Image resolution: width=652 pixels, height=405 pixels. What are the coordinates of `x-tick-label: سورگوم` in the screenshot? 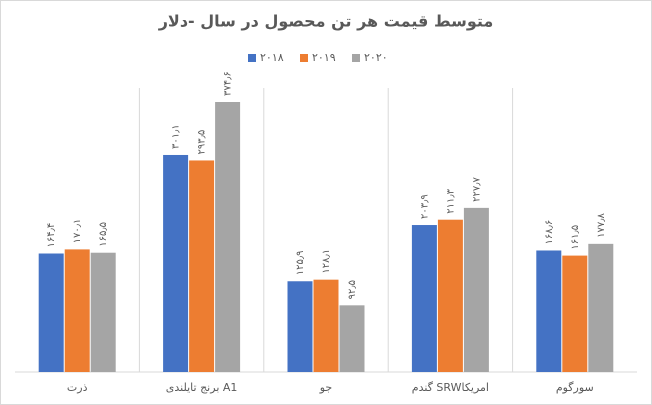 It's located at (575, 387).